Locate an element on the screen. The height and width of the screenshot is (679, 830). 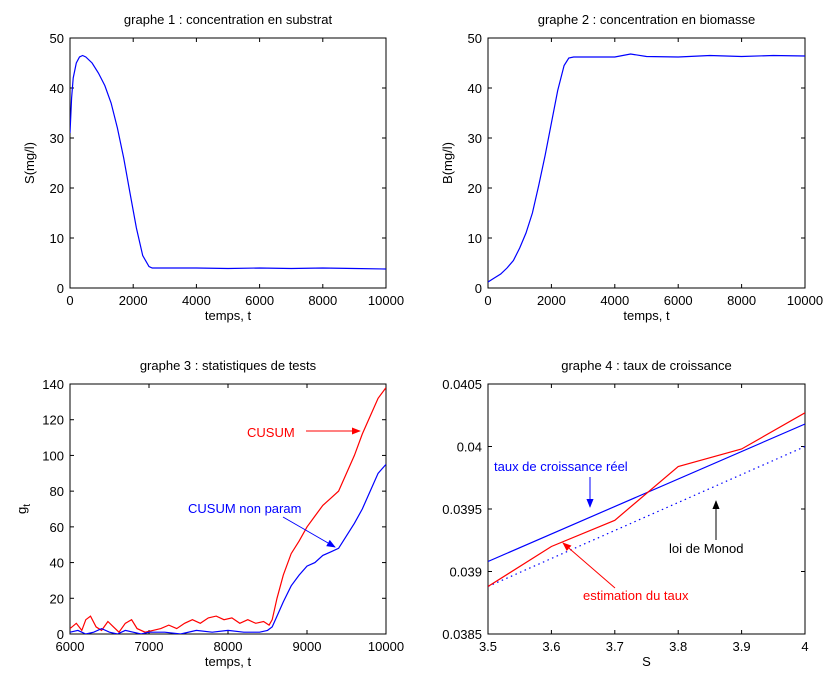
x-tick-label: 9000 is located at coordinates (307, 646).